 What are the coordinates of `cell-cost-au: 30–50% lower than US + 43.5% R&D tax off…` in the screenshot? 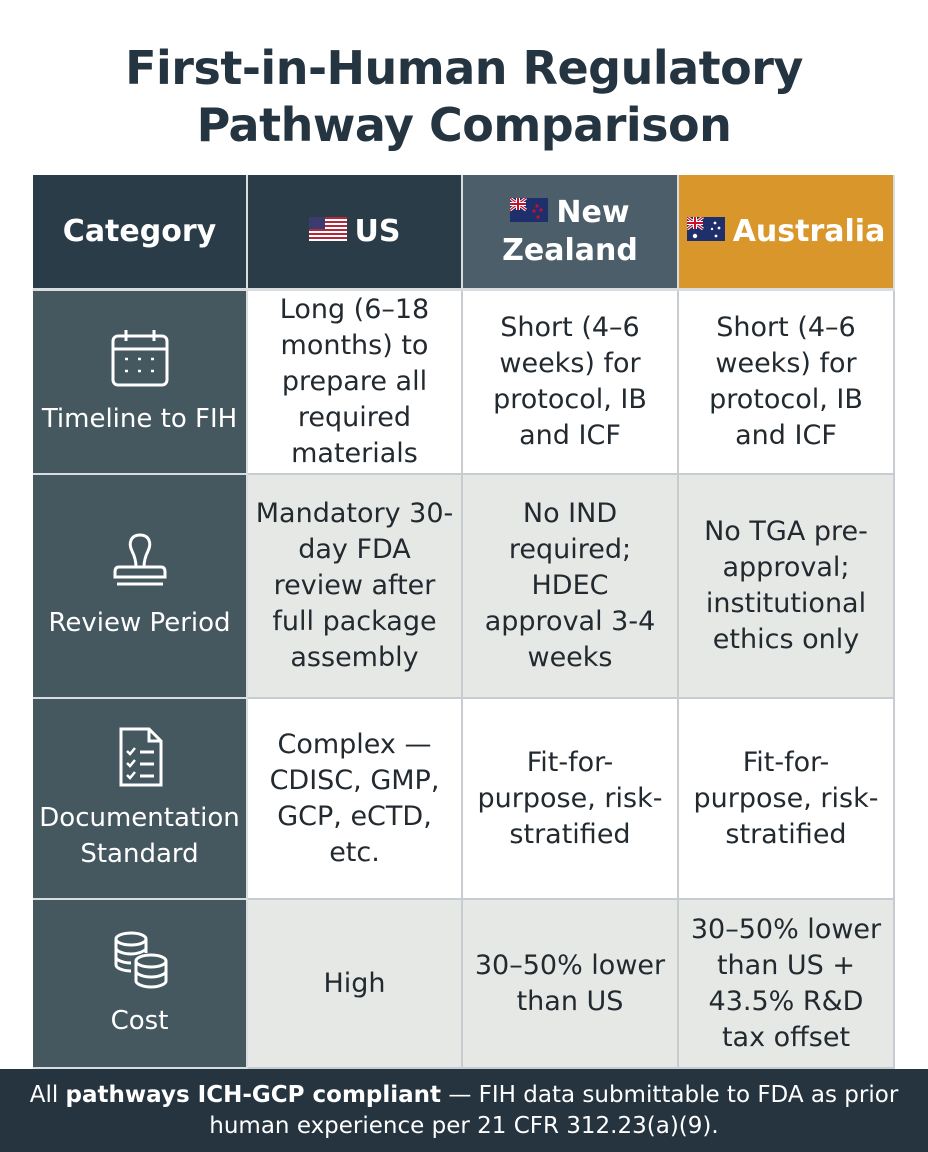 It's located at (787, 984).